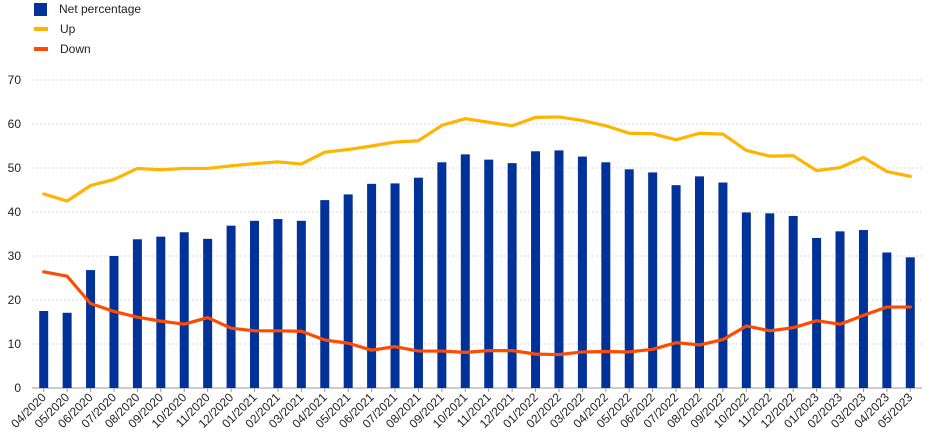  What do you see at coordinates (15, 256) in the screenshot?
I see `y-tick-label: 30` at bounding box center [15, 256].